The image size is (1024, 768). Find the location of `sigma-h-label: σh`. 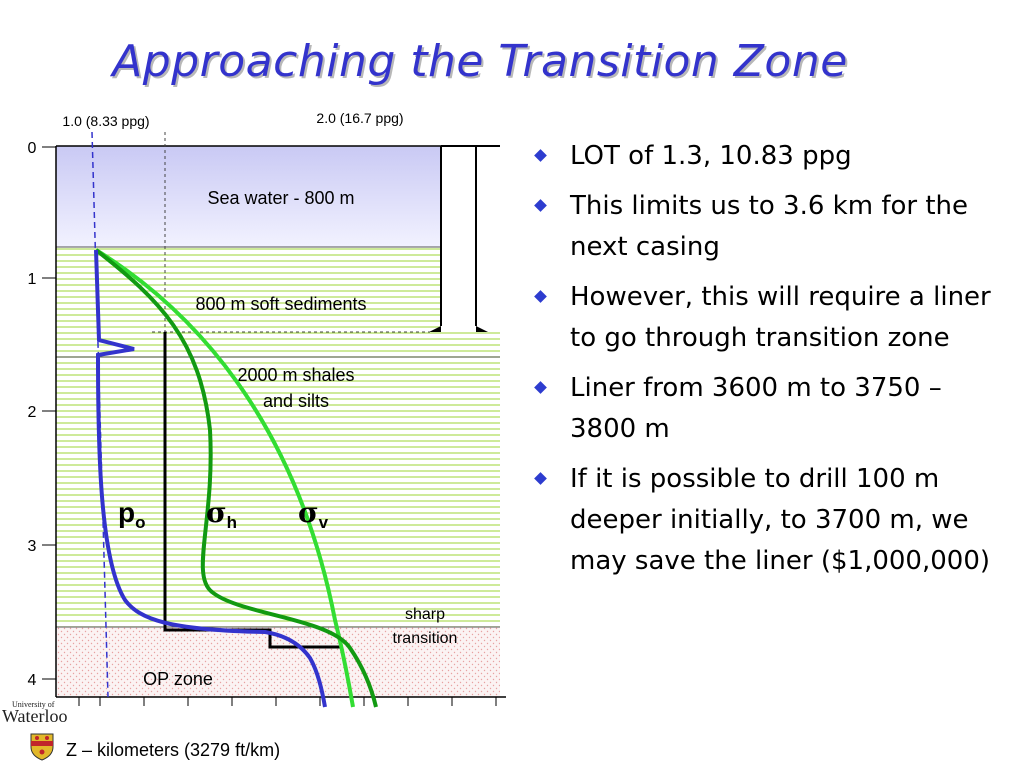

sigma-h-label: σh is located at coordinates (221, 514).